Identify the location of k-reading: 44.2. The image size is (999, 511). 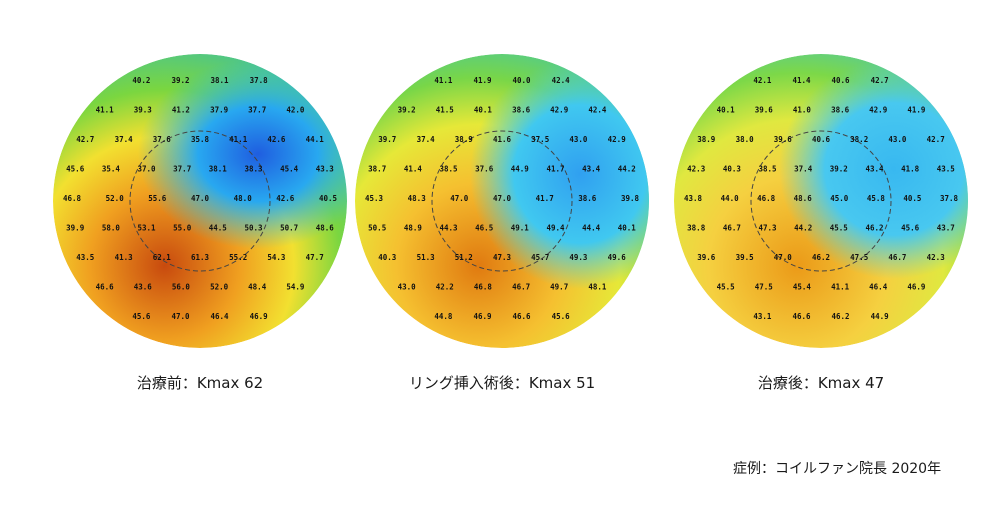
(627, 168).